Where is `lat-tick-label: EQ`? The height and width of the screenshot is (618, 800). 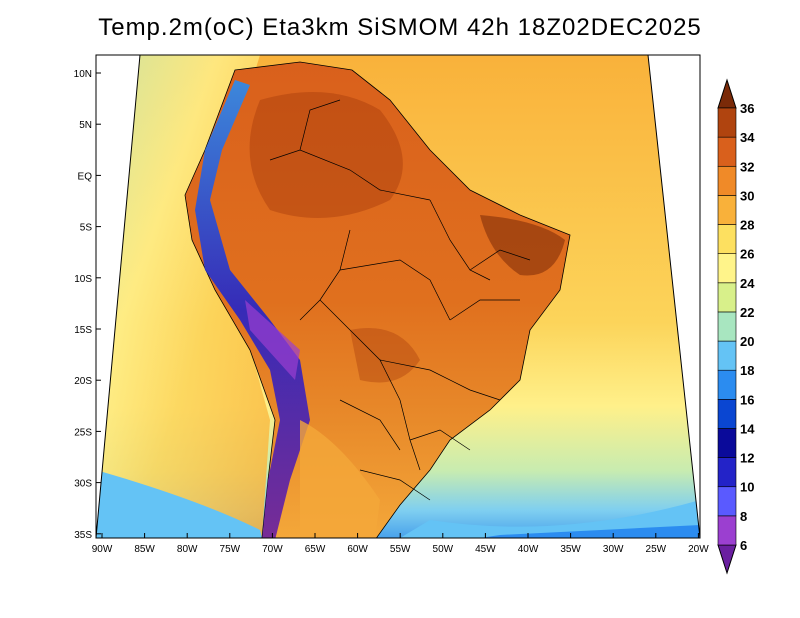
lat-tick-label: EQ is located at coordinates (85, 176).